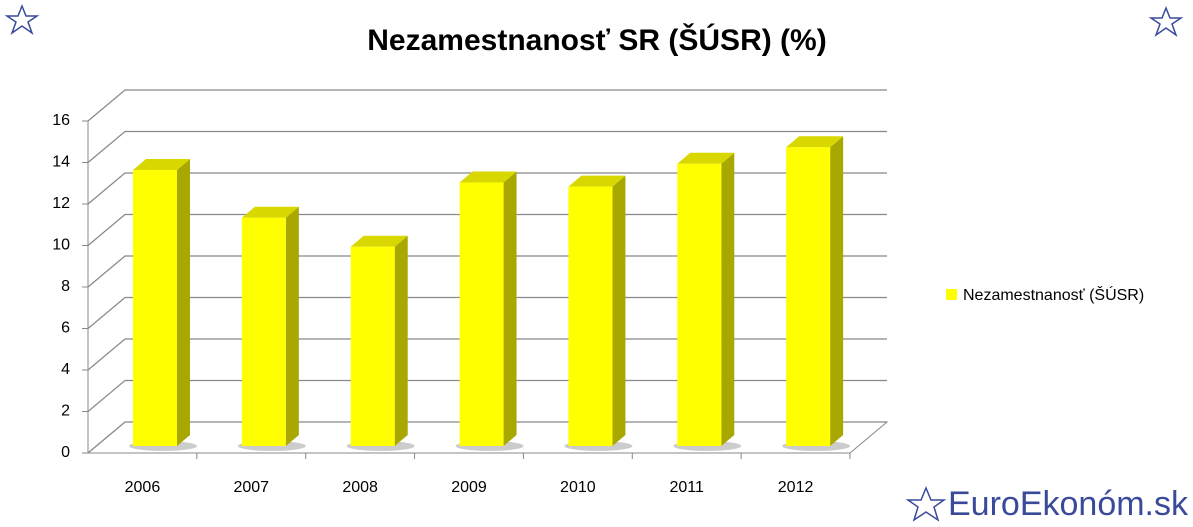 This screenshot has width=1193, height=527. Describe the element at coordinates (65, 328) in the screenshot. I see `y-tick-label: 6` at that location.